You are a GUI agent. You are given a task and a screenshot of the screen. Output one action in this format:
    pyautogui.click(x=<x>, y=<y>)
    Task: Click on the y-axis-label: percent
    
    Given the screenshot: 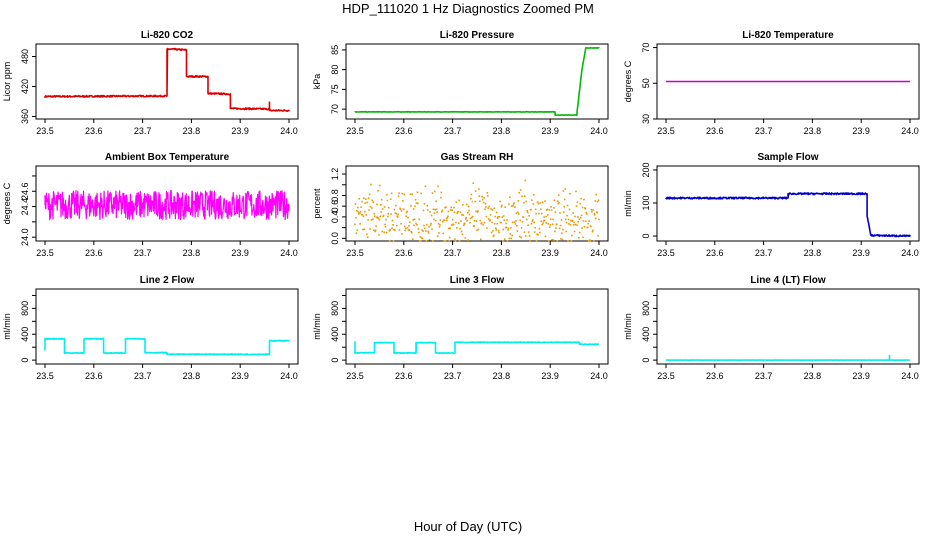 What is the action you would take?
    pyautogui.click(x=317, y=203)
    